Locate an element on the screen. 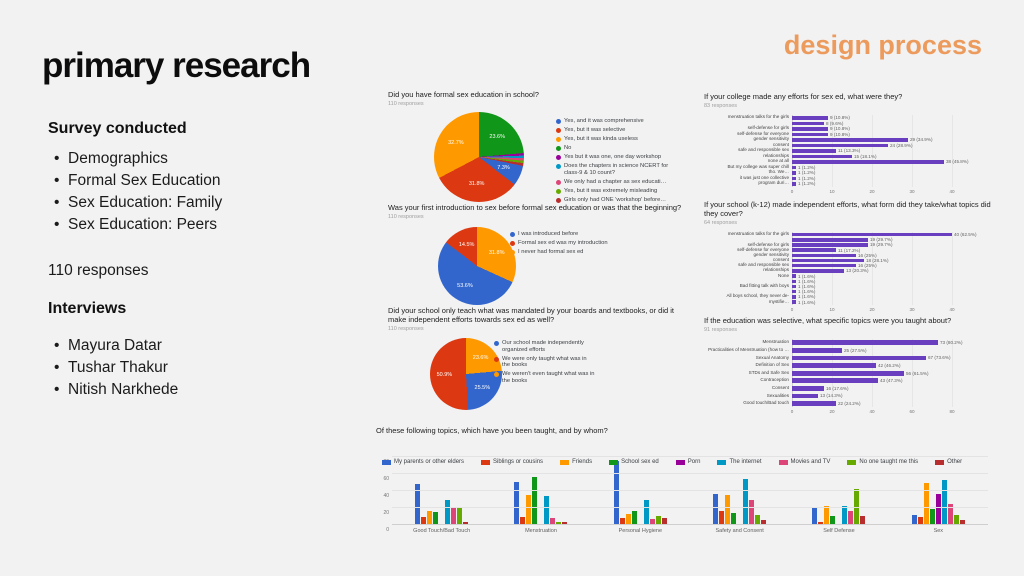  bar-label: None is located at coordinates (783, 275).